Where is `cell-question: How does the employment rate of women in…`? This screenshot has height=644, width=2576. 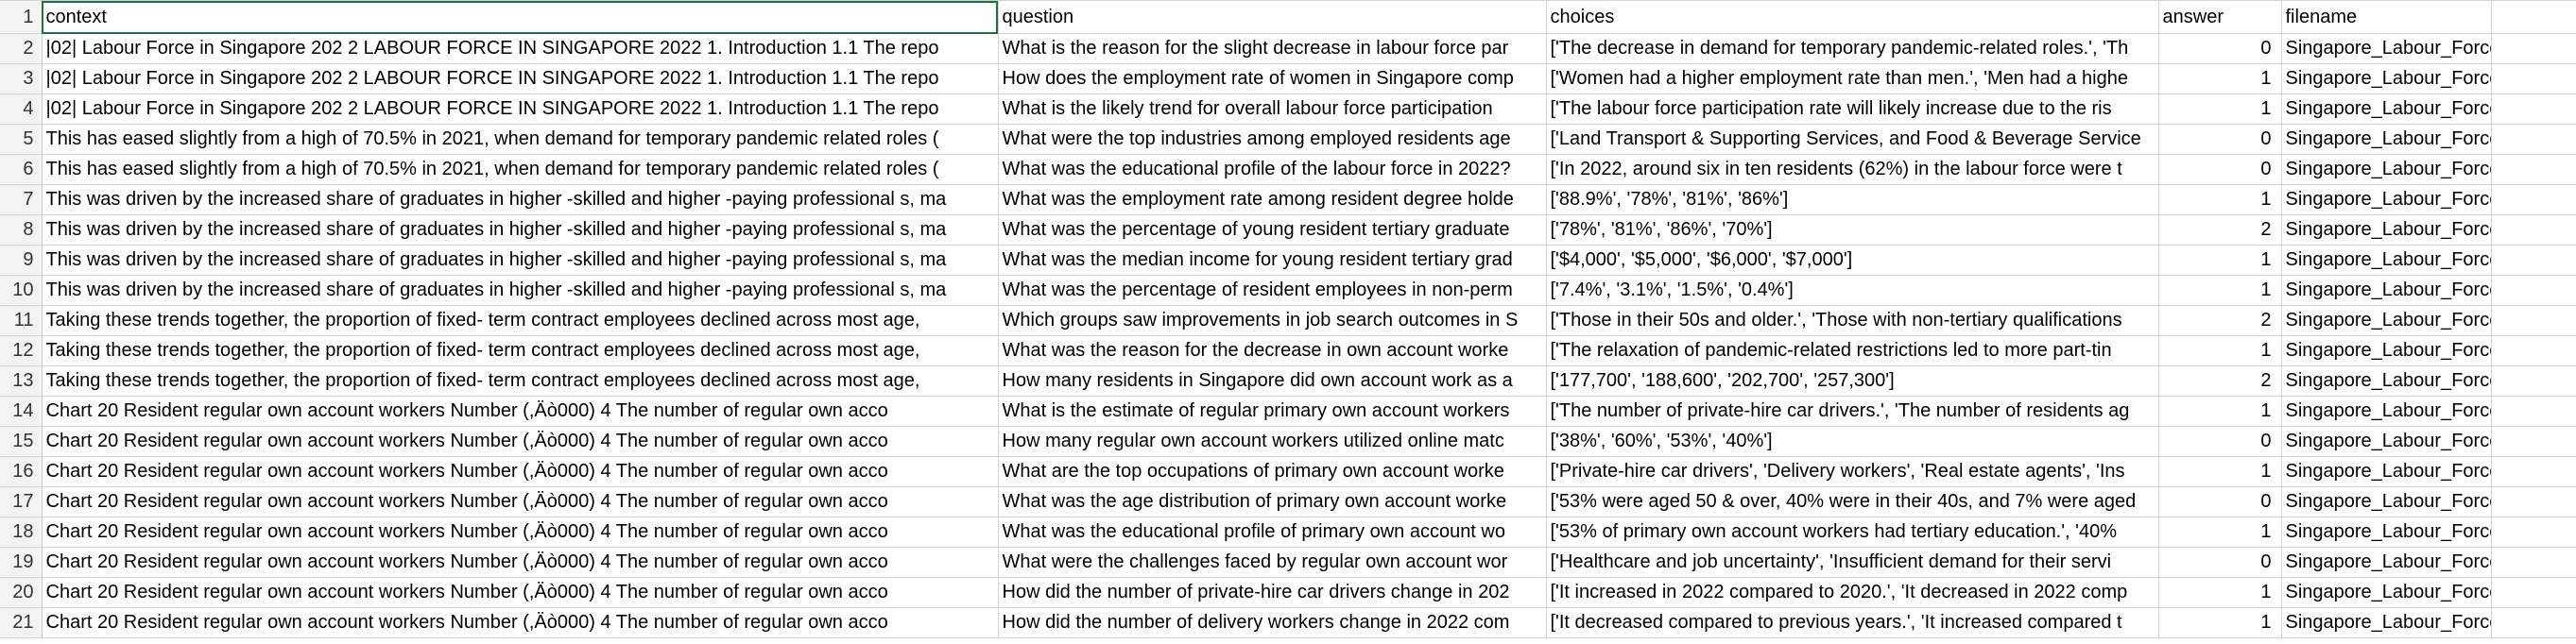
cell-question: How does the employment rate of women in… is located at coordinates (1272, 78).